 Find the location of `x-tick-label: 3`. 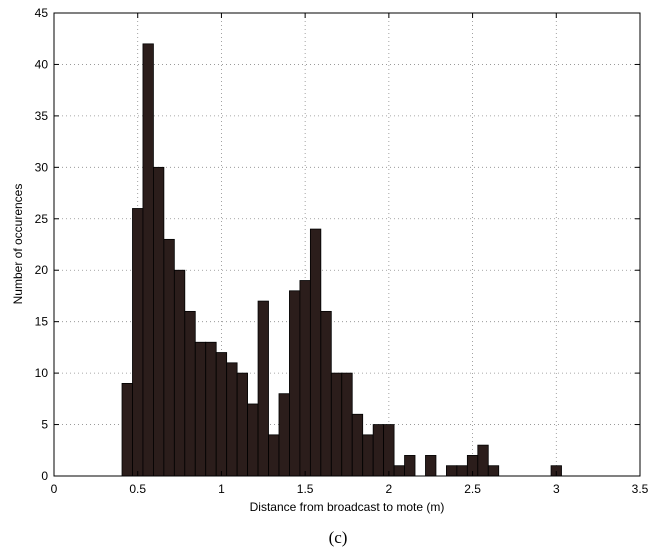

x-tick-label: 3 is located at coordinates (556, 489).